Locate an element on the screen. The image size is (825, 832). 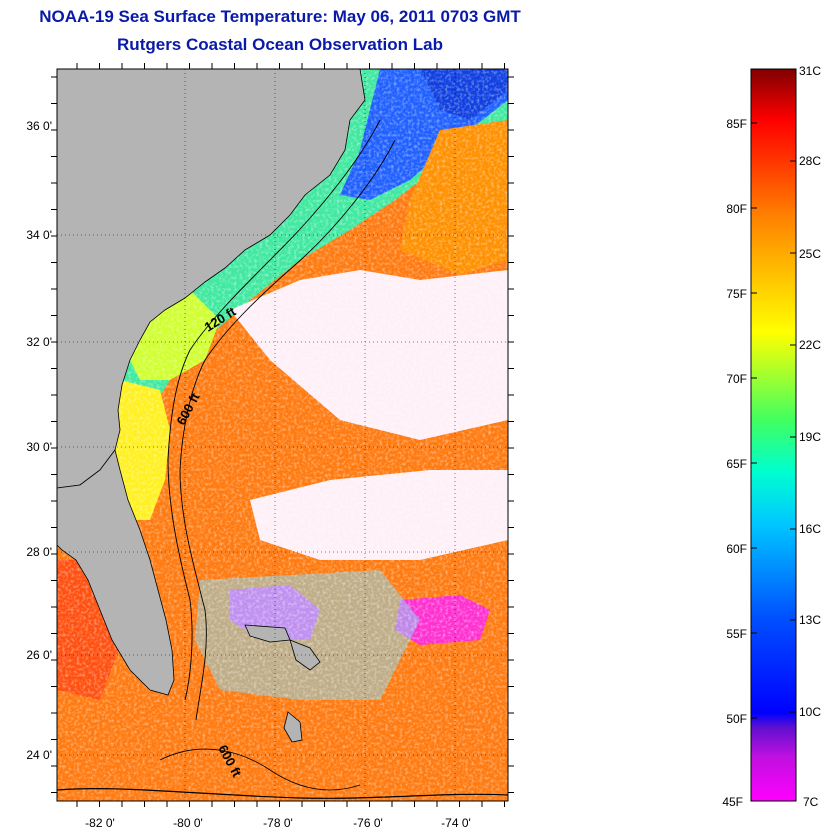
contour-600ft-bahamas is located at coordinates (260, 769).